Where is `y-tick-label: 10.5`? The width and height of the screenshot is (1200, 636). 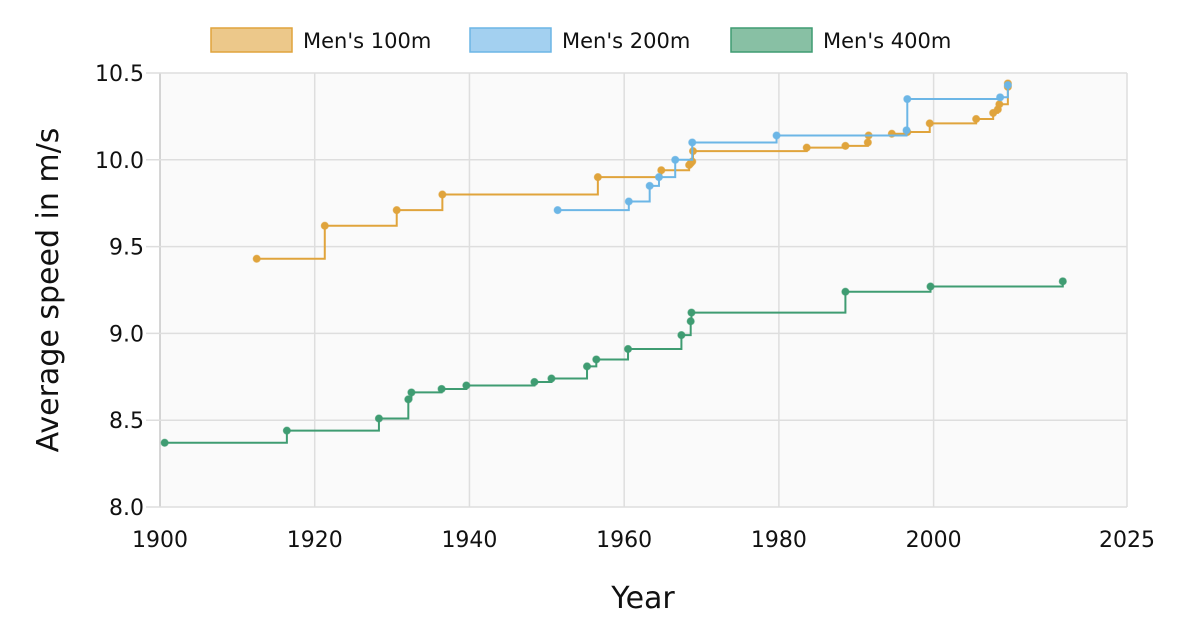
y-tick-label: 10.5 is located at coordinates (119, 74).